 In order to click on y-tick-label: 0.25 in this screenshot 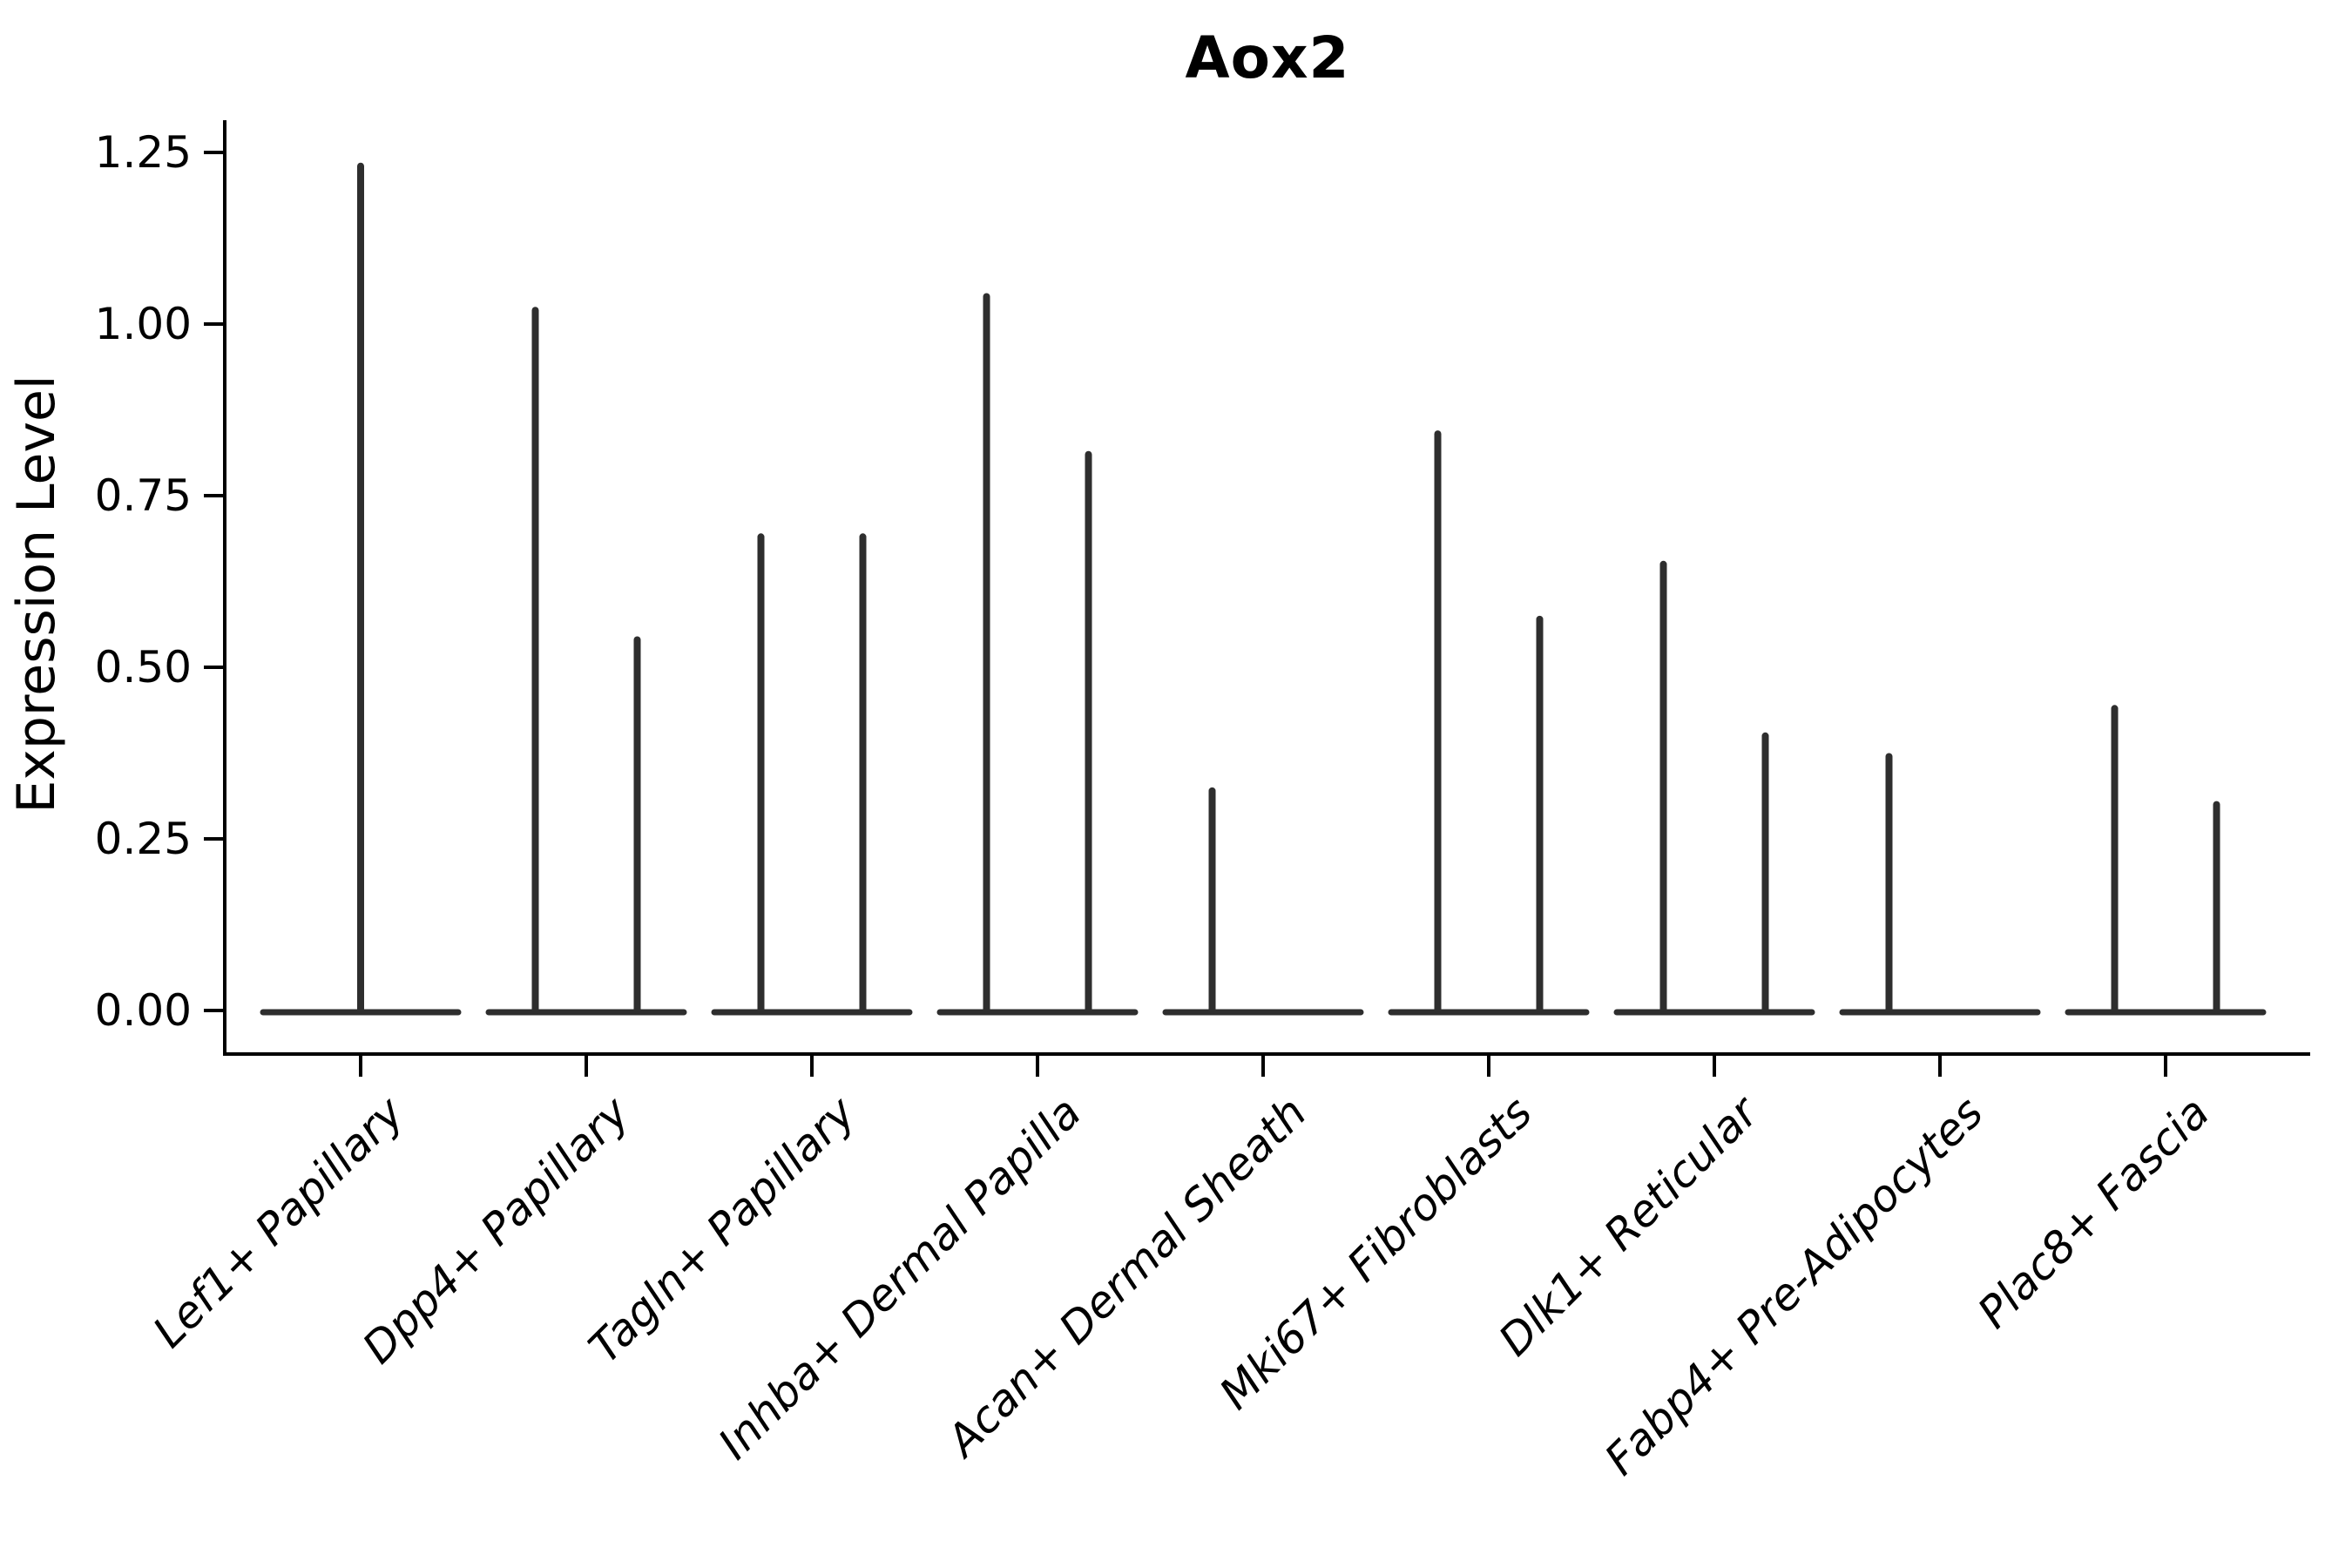, I will do `click(143, 839)`.